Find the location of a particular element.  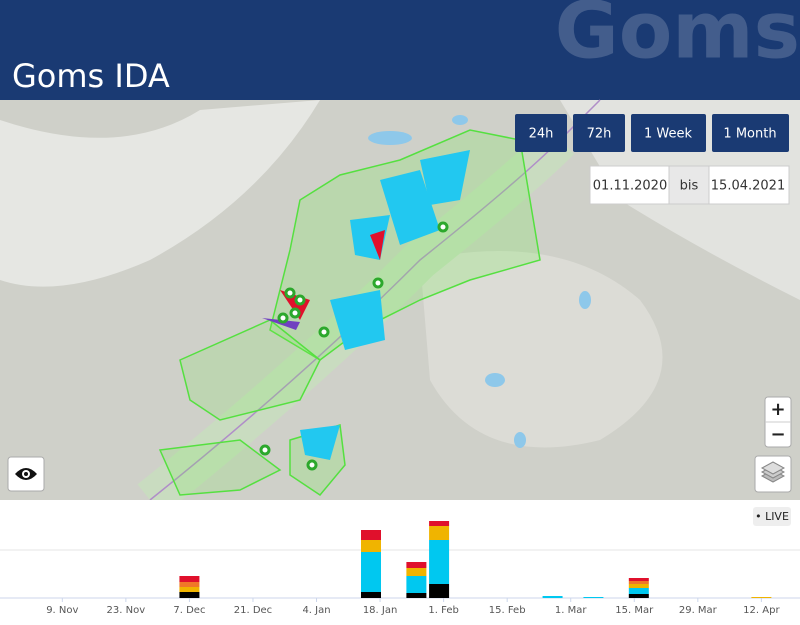

live-label: • LIVE is located at coordinates (772, 516).